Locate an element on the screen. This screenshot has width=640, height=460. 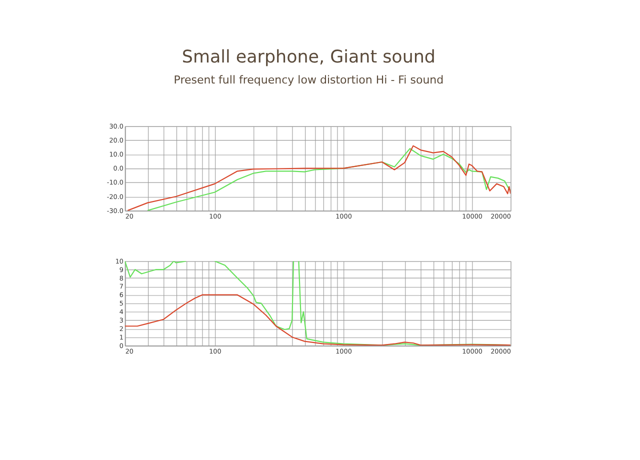
chart-subtitle: Present full frequency low distortion Hi - Fi sound is located at coordinates (309, 79).